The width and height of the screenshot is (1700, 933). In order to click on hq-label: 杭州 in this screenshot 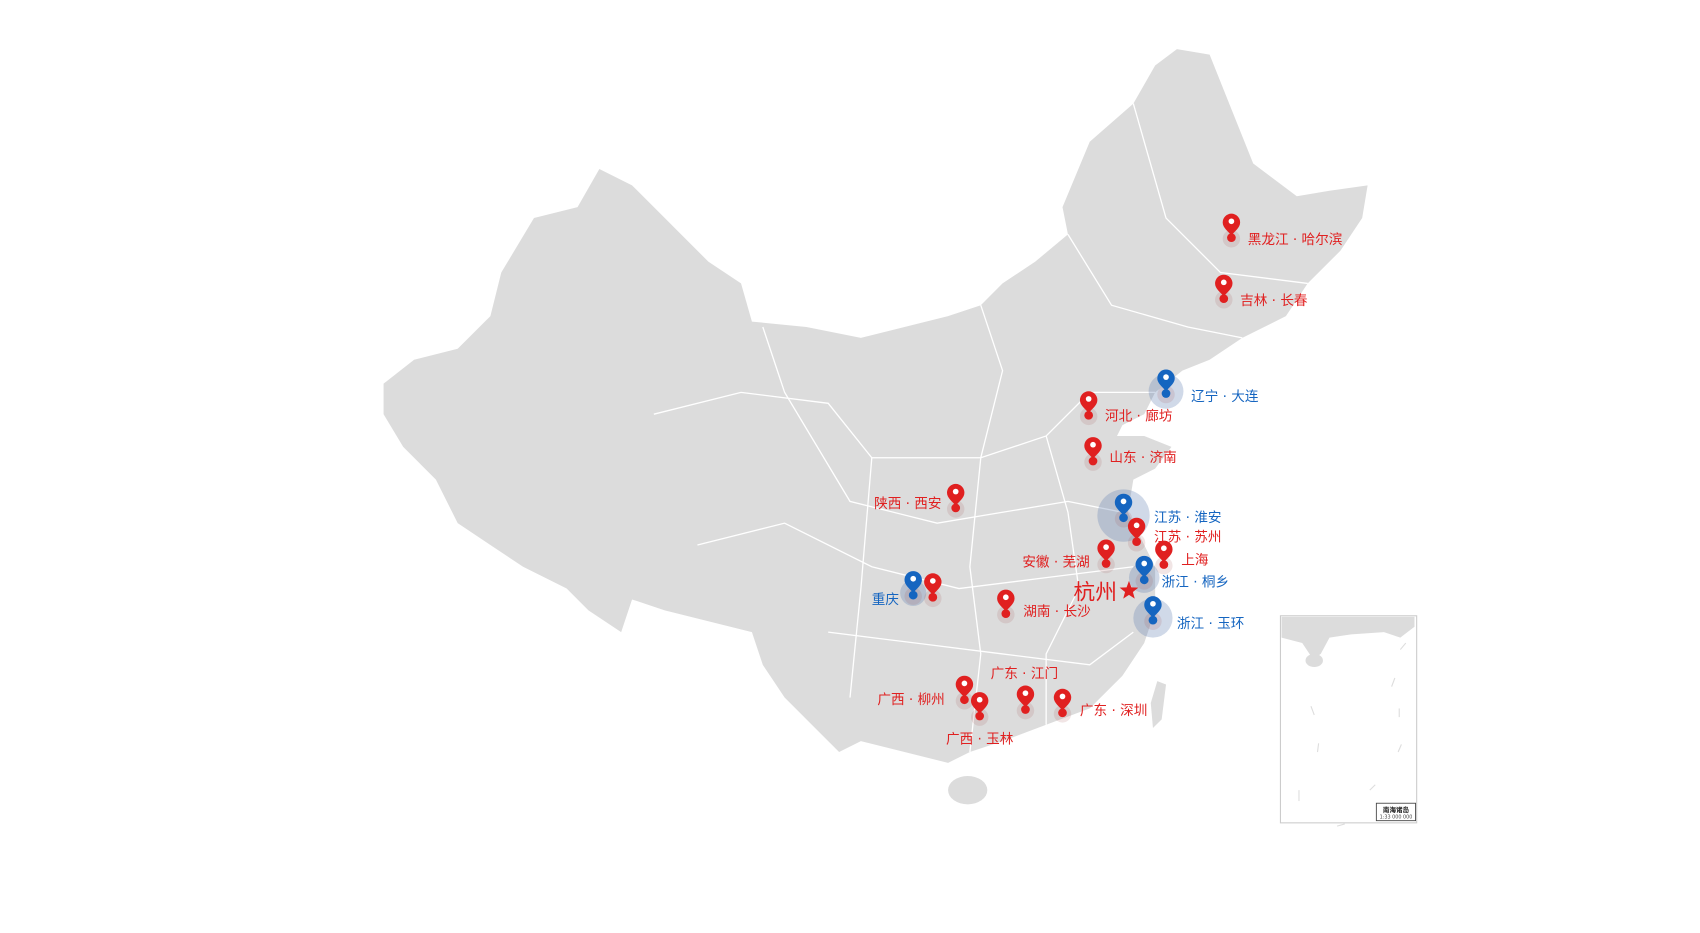, I will do `click(1095, 592)`.